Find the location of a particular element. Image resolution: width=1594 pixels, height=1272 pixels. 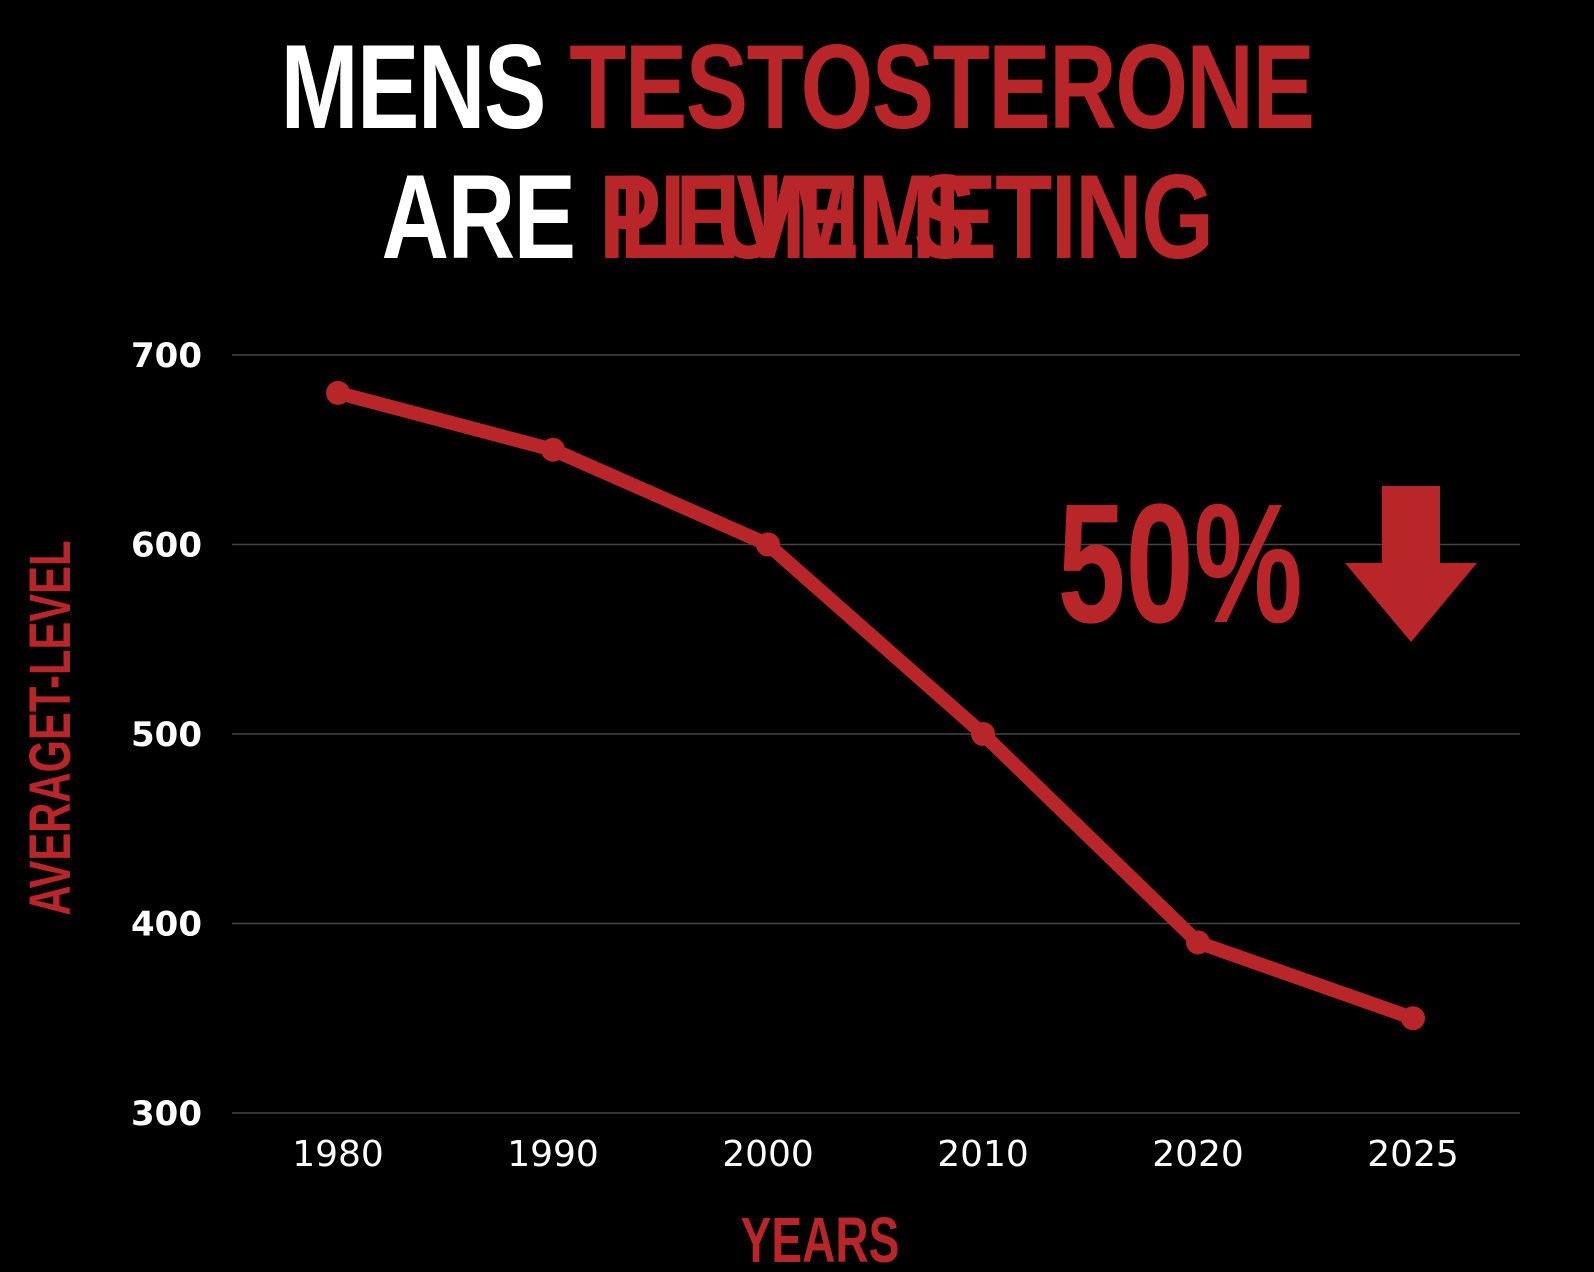

y-axis-label: AVERAGET-LEVEL is located at coordinates (49, 728).